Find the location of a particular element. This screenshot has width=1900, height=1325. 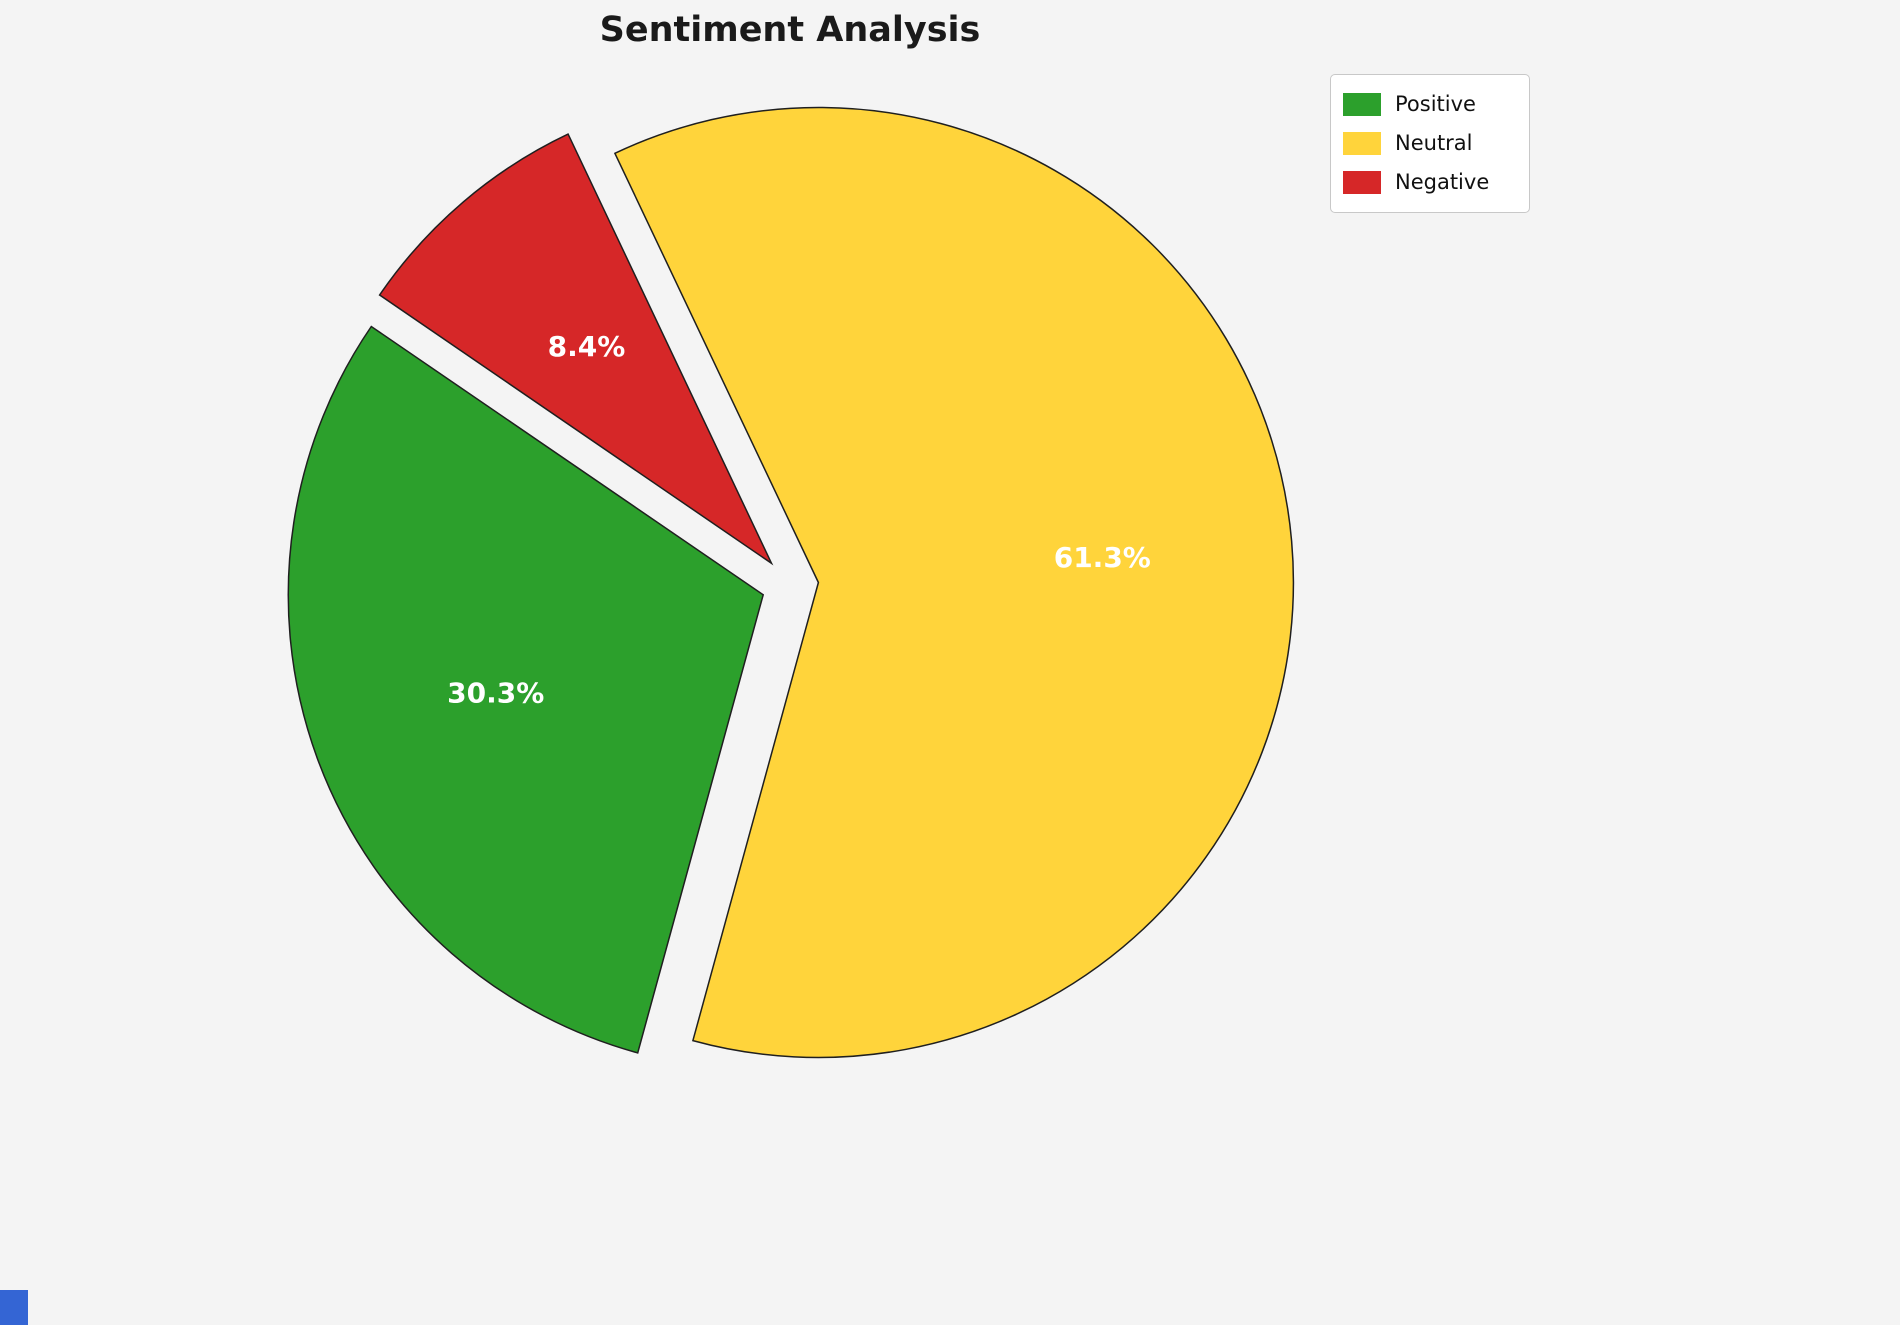

pct-label-positive: 30.3% is located at coordinates (495, 692).